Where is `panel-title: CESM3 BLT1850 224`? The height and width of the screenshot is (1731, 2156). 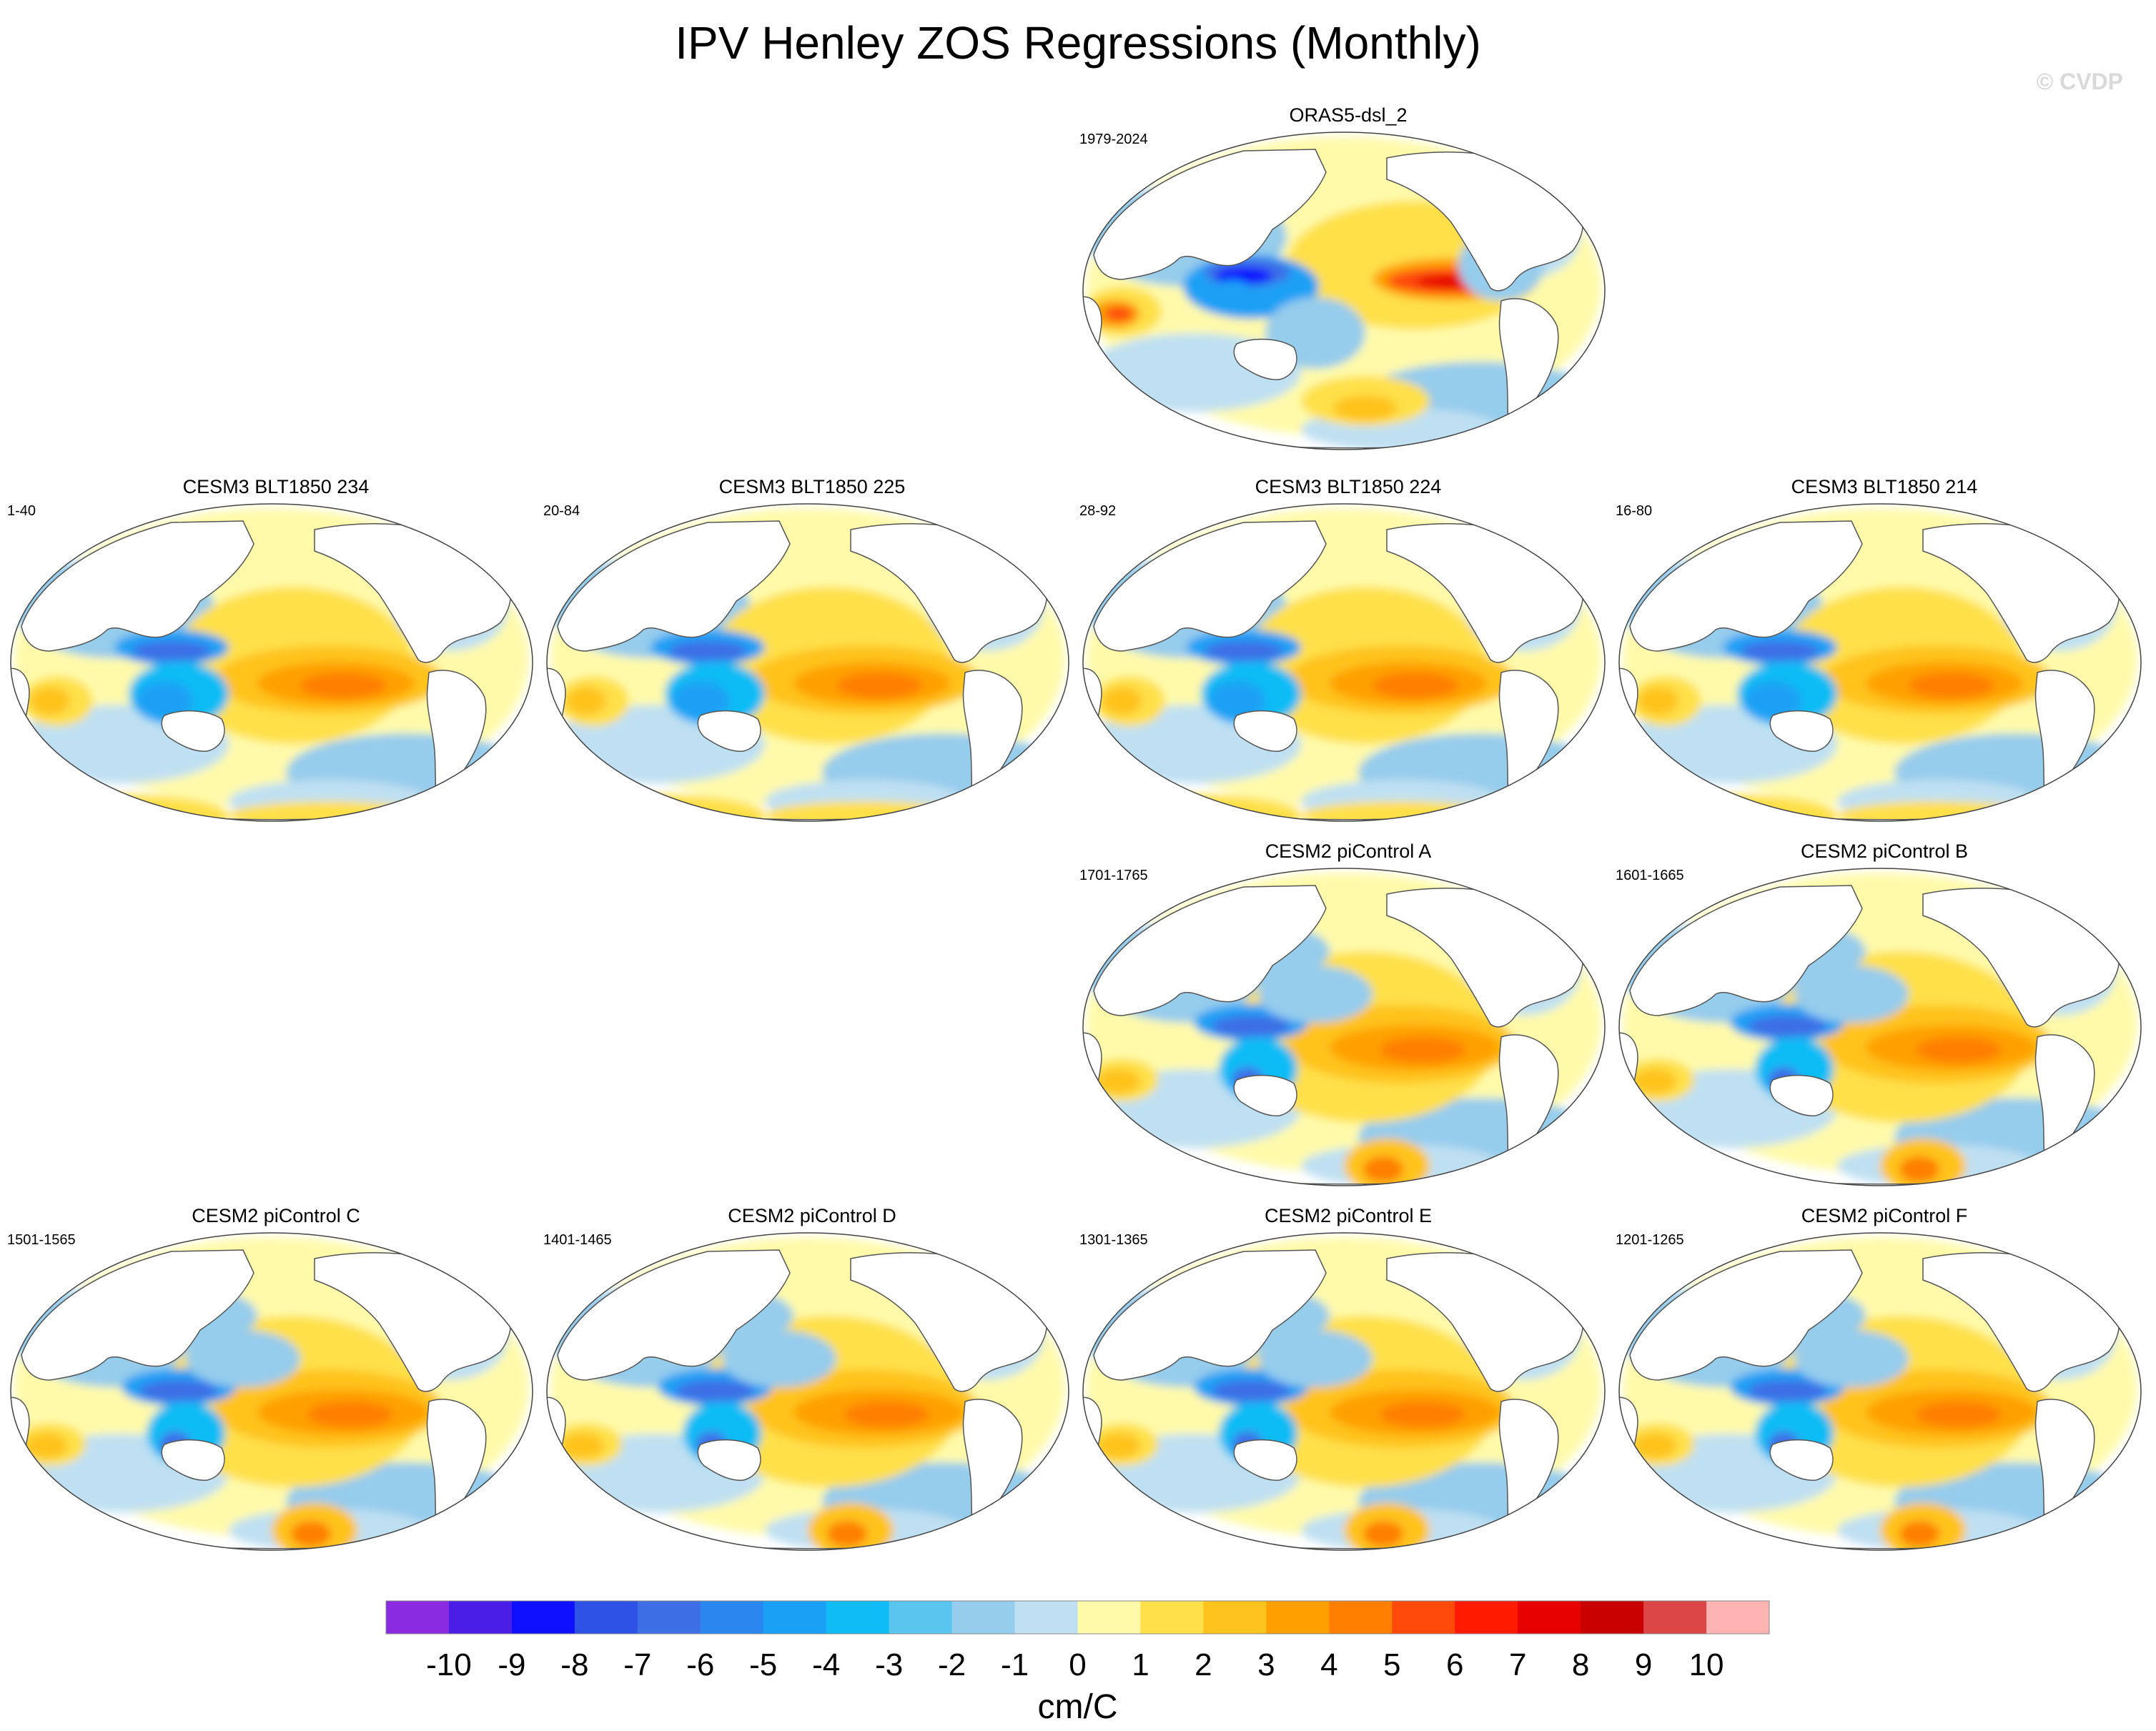
panel-title: CESM3 BLT1850 224 is located at coordinates (1348, 486).